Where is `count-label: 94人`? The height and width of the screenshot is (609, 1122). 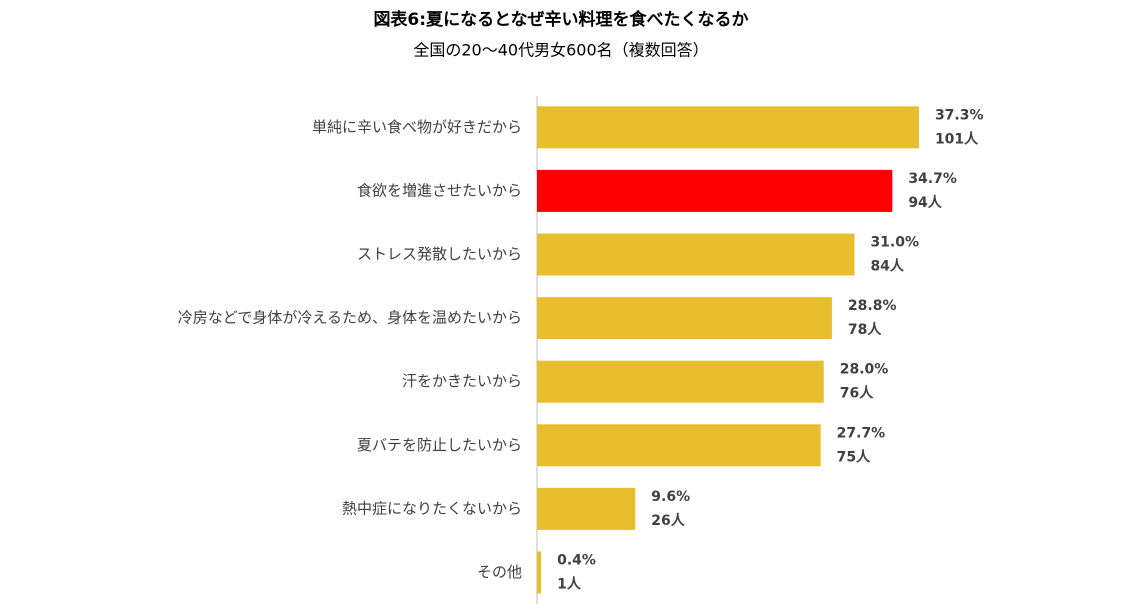
count-label: 94人 is located at coordinates (925, 202).